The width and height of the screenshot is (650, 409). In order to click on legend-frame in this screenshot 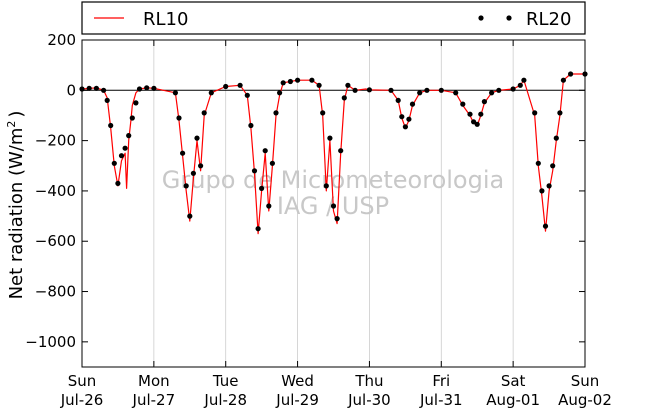, I will do `click(333, 18)`.